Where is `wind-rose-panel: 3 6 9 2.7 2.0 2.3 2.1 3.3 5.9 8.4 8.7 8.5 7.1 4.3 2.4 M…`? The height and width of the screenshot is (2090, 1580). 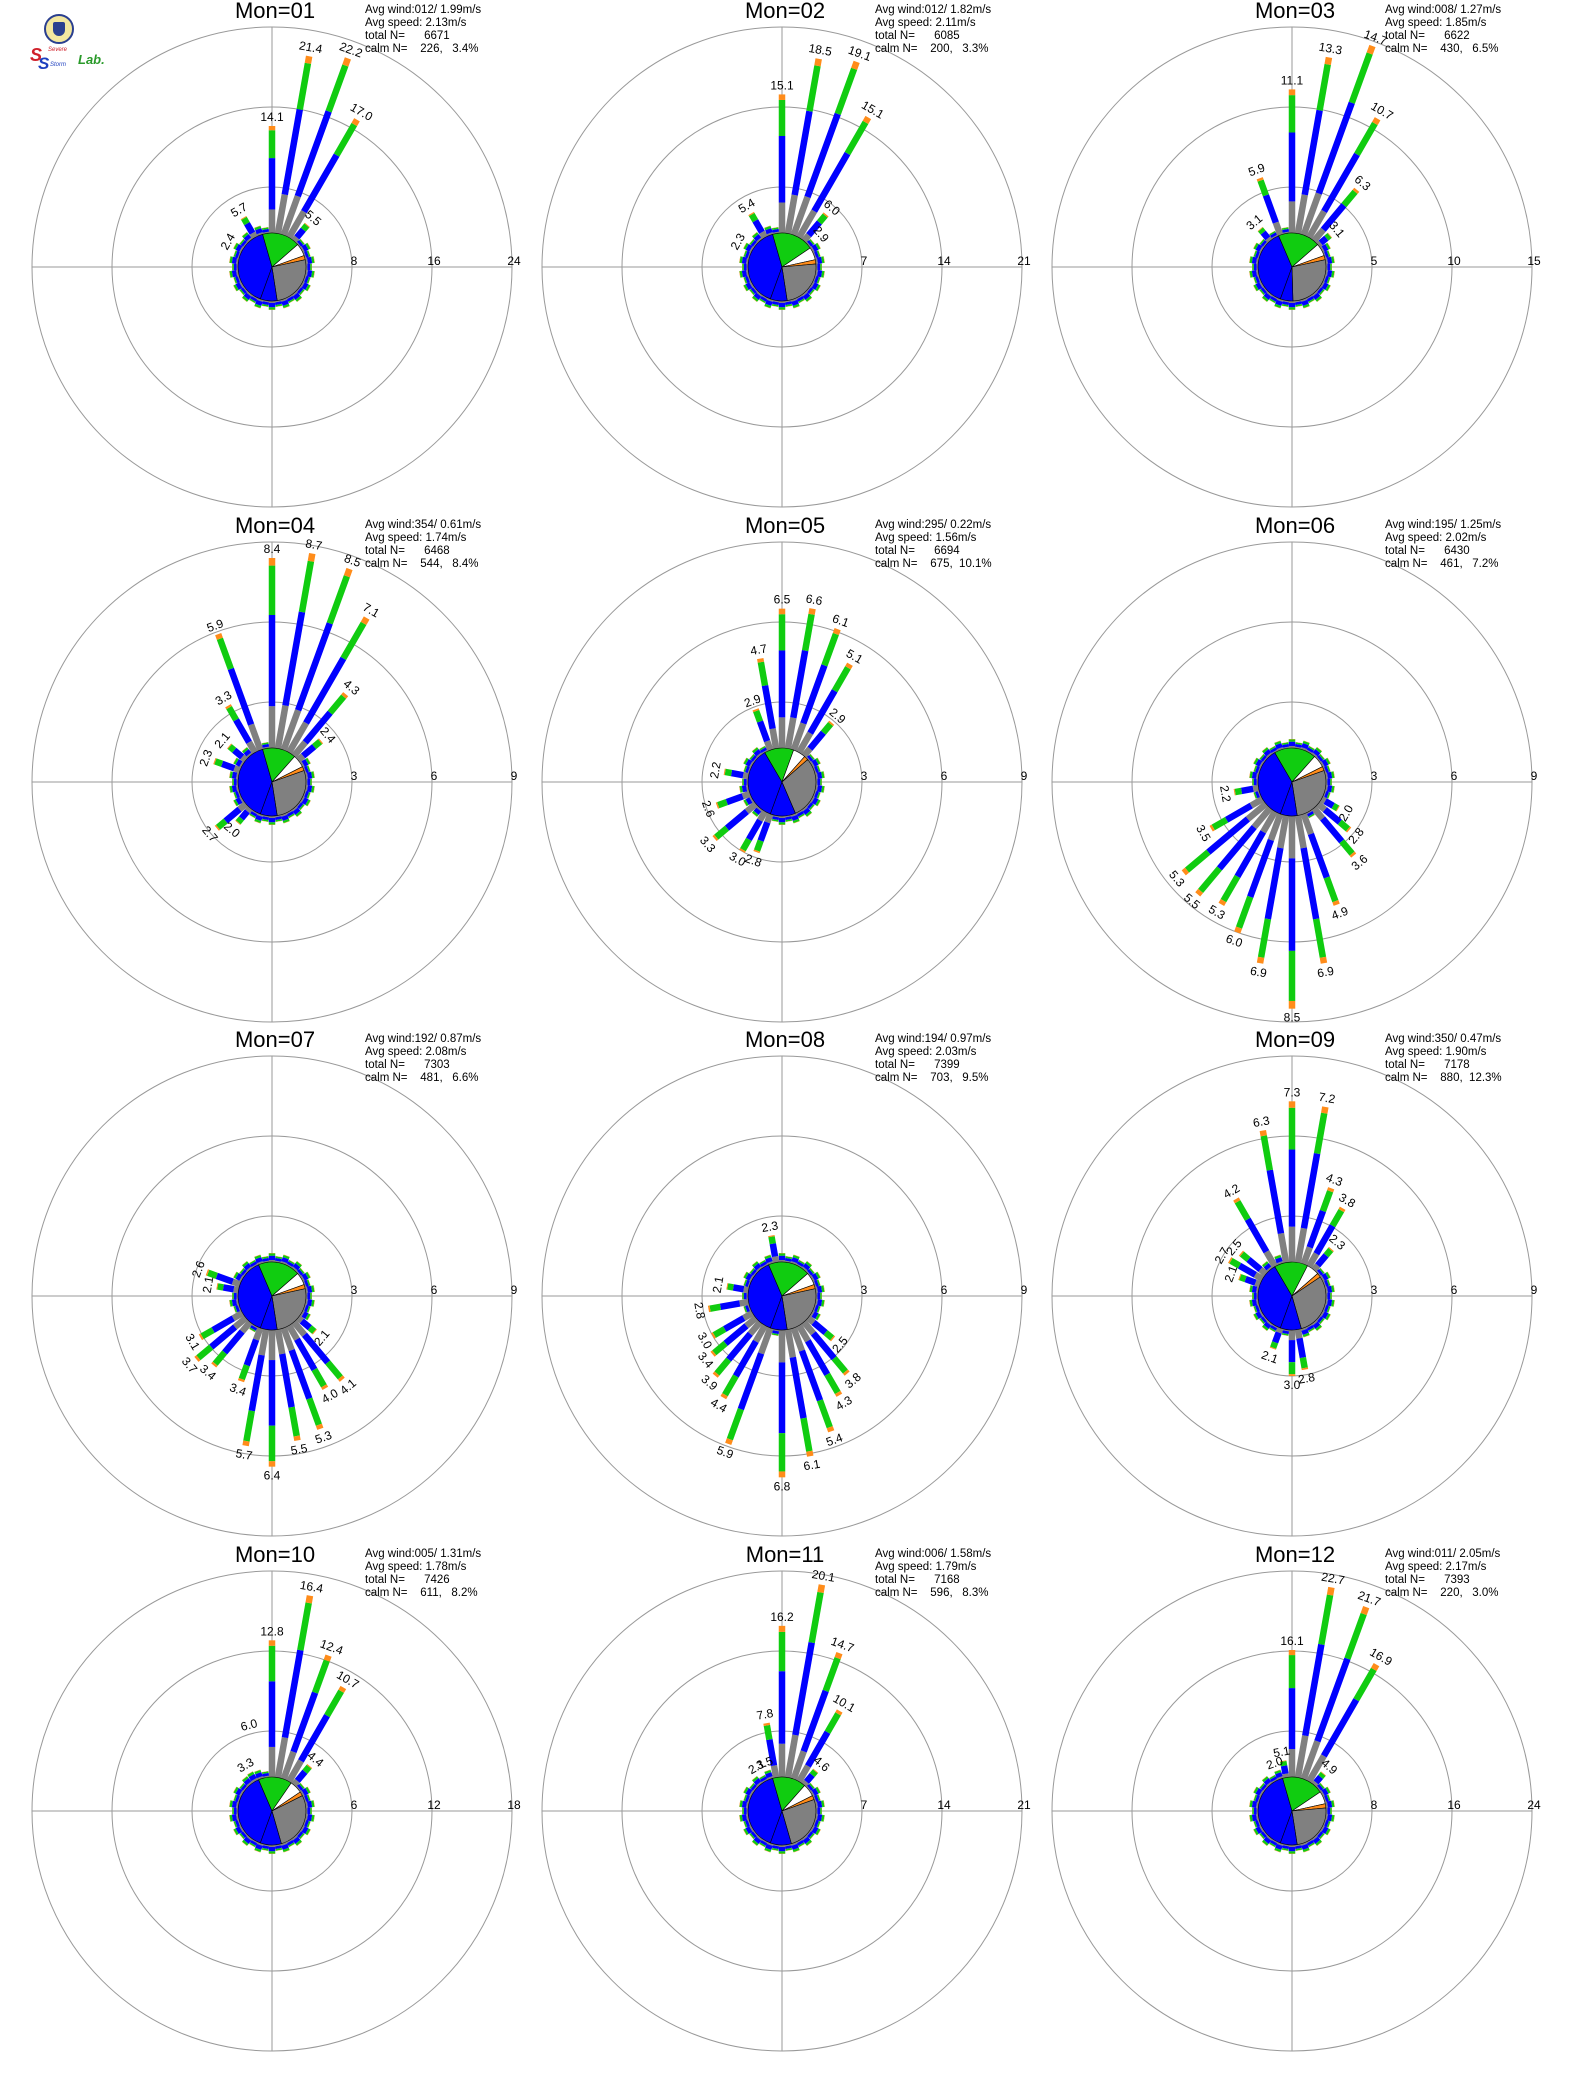
wind-rose-panel: 3 6 9 2.7 2.0 2.3 2.1 3.3 5.9 8.4 8.7 8.5 7.1 4.3 2.4 M… is located at coordinates (275, 772).